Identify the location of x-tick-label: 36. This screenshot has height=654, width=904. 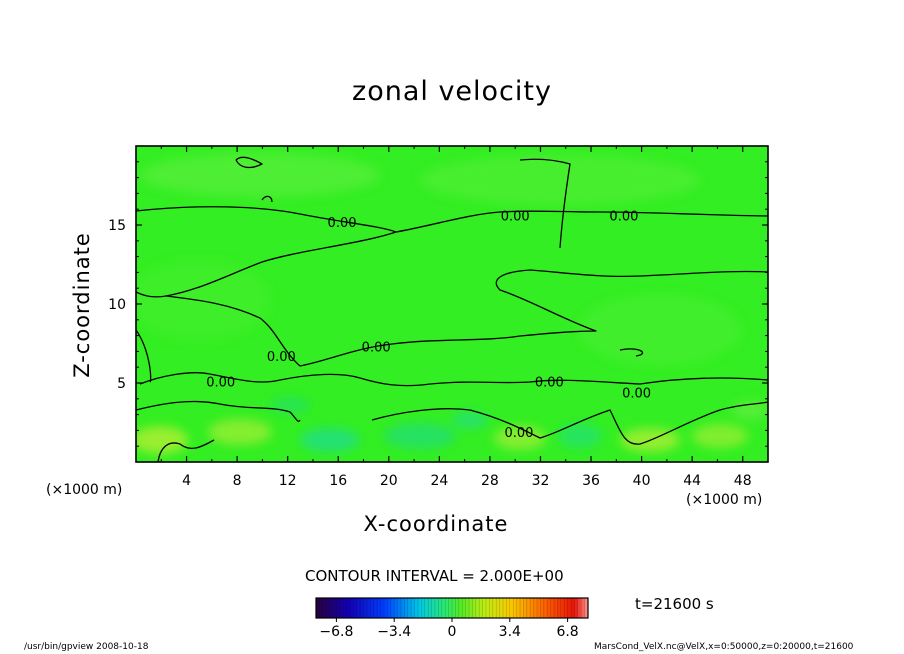
(591, 481).